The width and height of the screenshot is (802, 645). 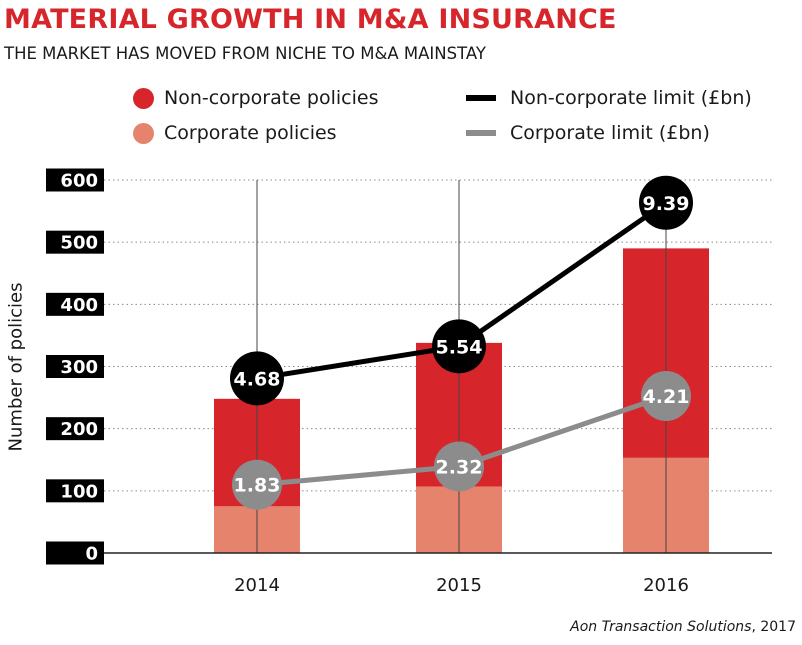 What do you see at coordinates (79, 181) in the screenshot?
I see `y-tick-label: 600` at bounding box center [79, 181].